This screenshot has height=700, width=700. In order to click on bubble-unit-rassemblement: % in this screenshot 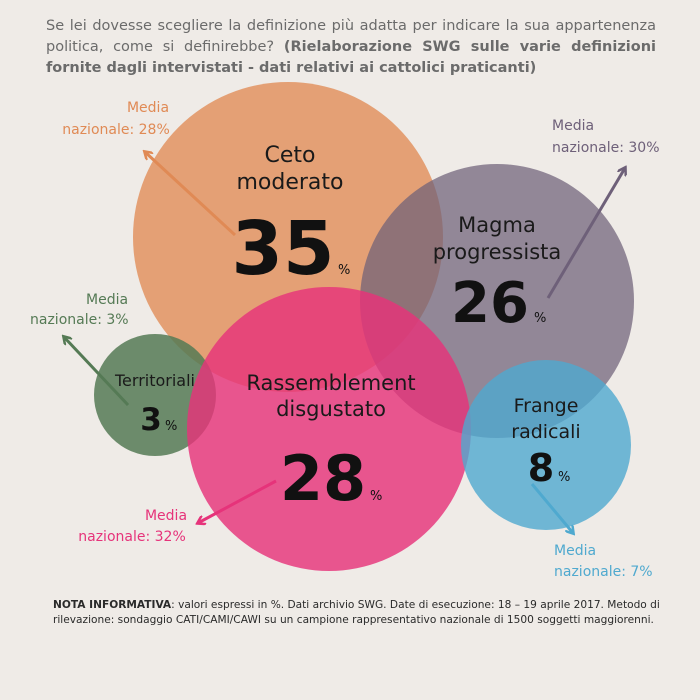, I will do `click(376, 496)`.